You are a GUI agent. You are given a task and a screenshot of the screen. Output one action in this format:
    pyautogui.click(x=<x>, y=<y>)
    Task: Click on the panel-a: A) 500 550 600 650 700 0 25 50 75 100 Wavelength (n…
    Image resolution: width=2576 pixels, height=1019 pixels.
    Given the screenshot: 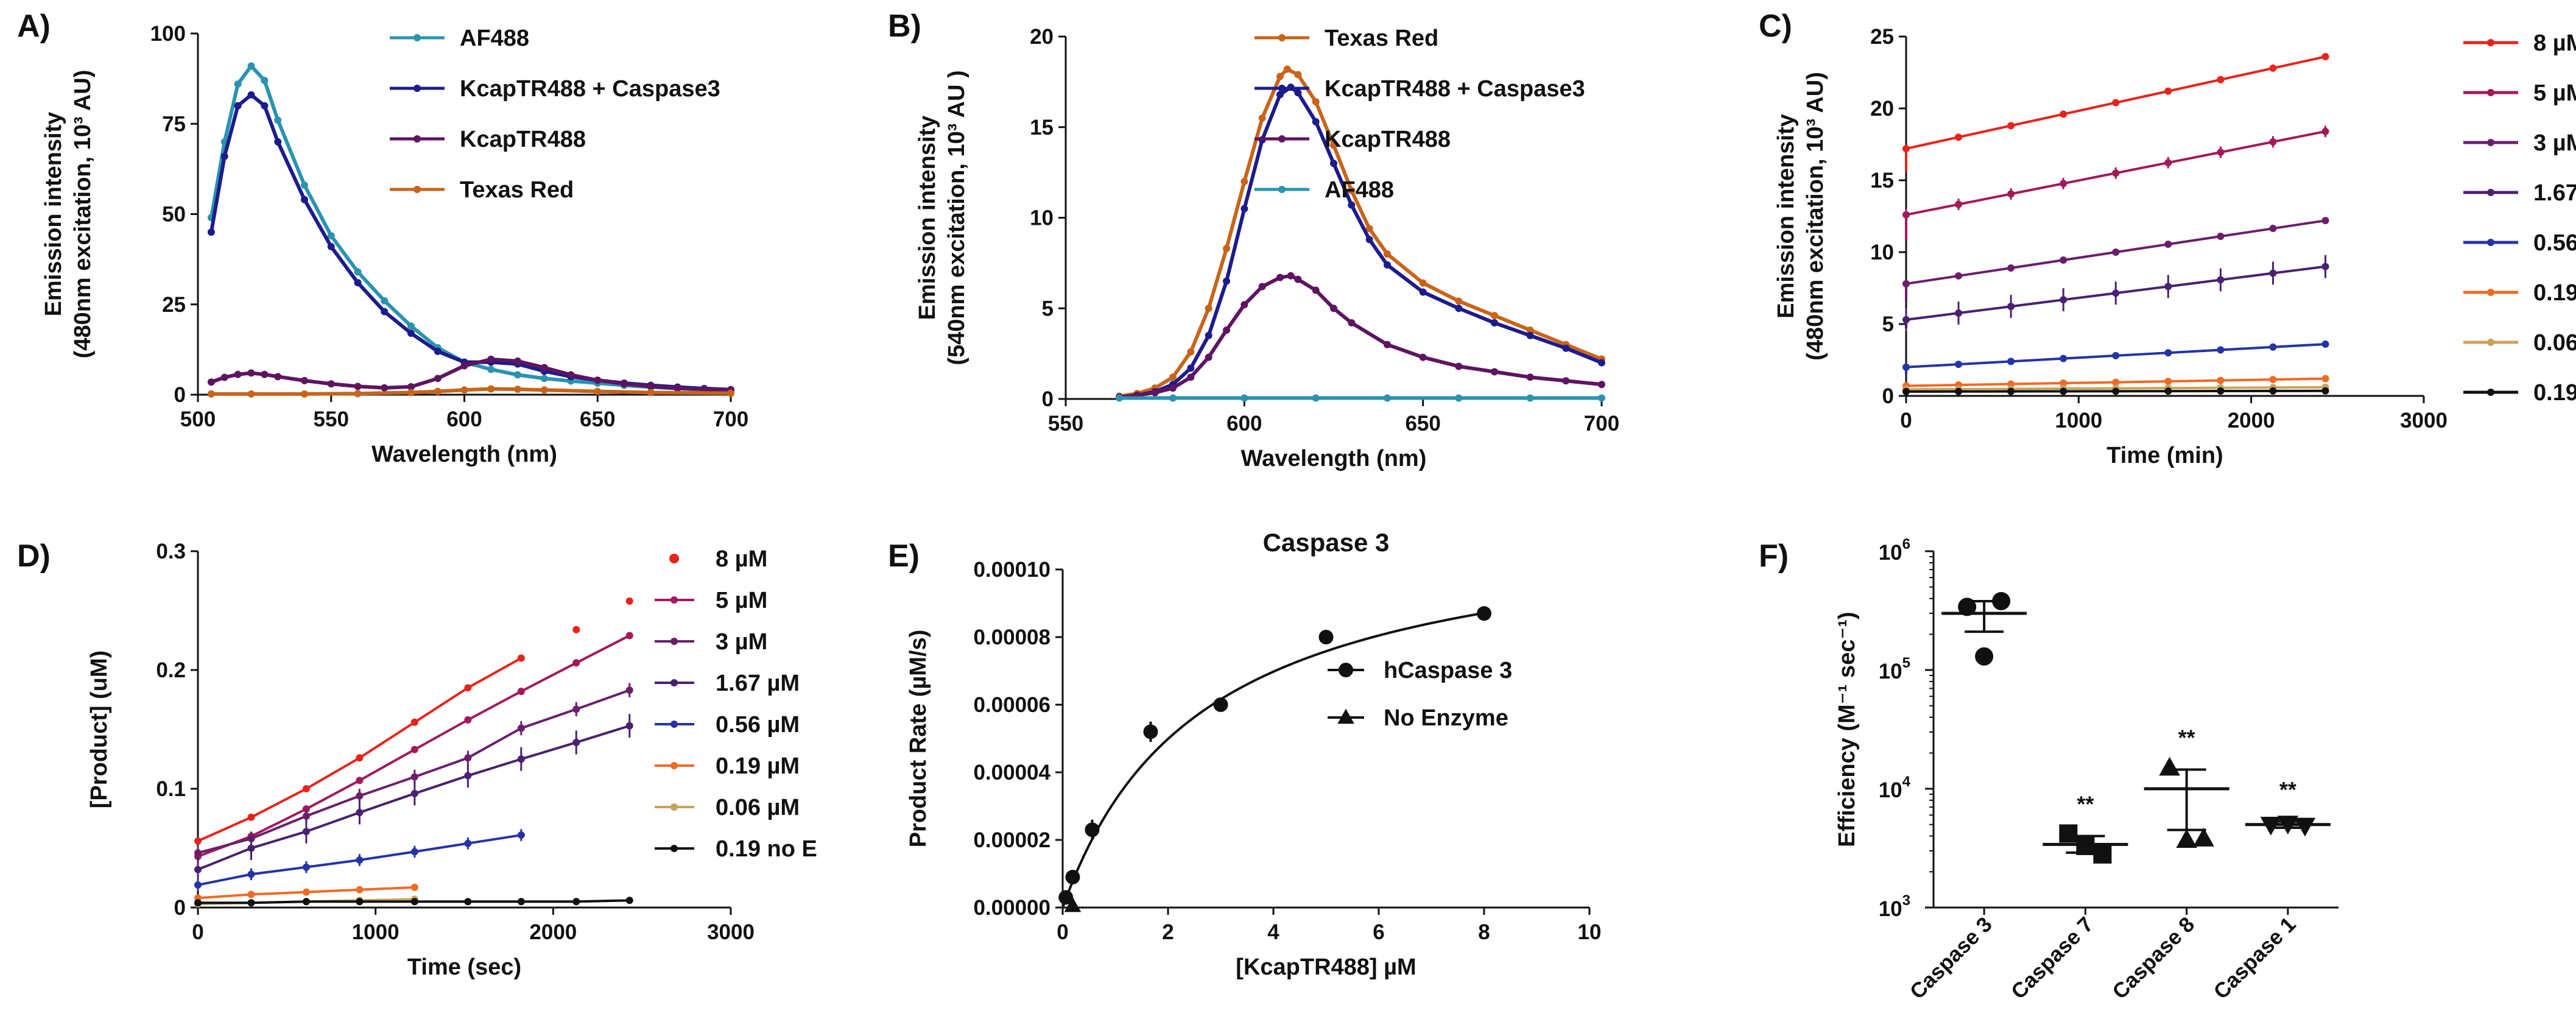 What is the action you would take?
    pyautogui.click(x=382, y=238)
    